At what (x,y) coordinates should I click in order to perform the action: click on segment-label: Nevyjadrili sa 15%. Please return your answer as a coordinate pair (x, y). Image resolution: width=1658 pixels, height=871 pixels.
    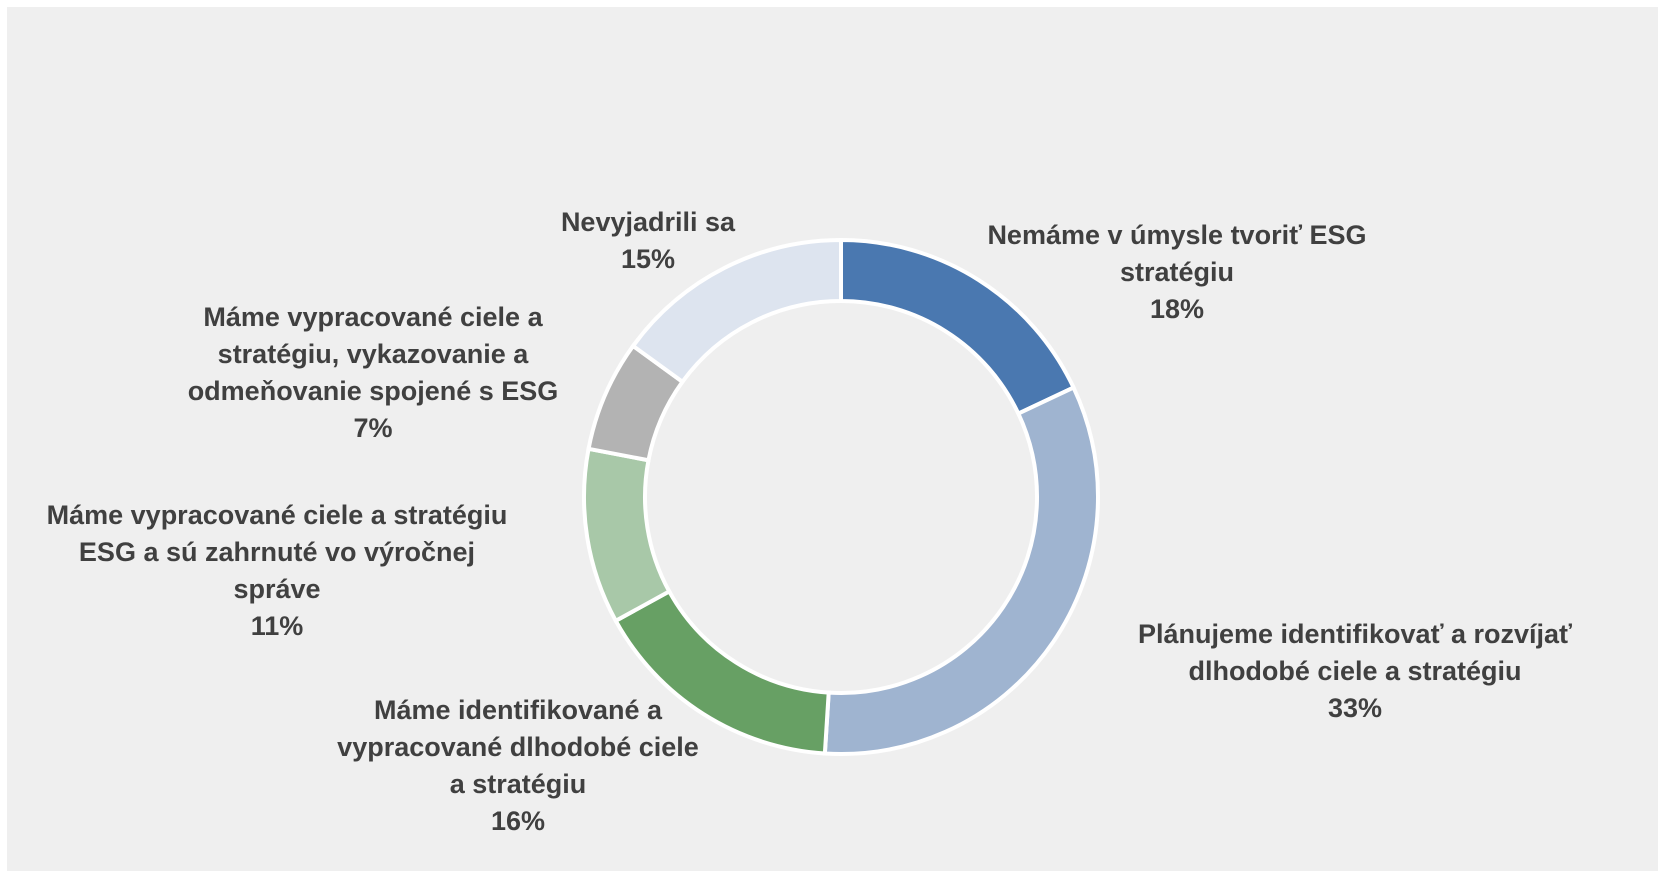
    Looking at the image, I should click on (648, 241).